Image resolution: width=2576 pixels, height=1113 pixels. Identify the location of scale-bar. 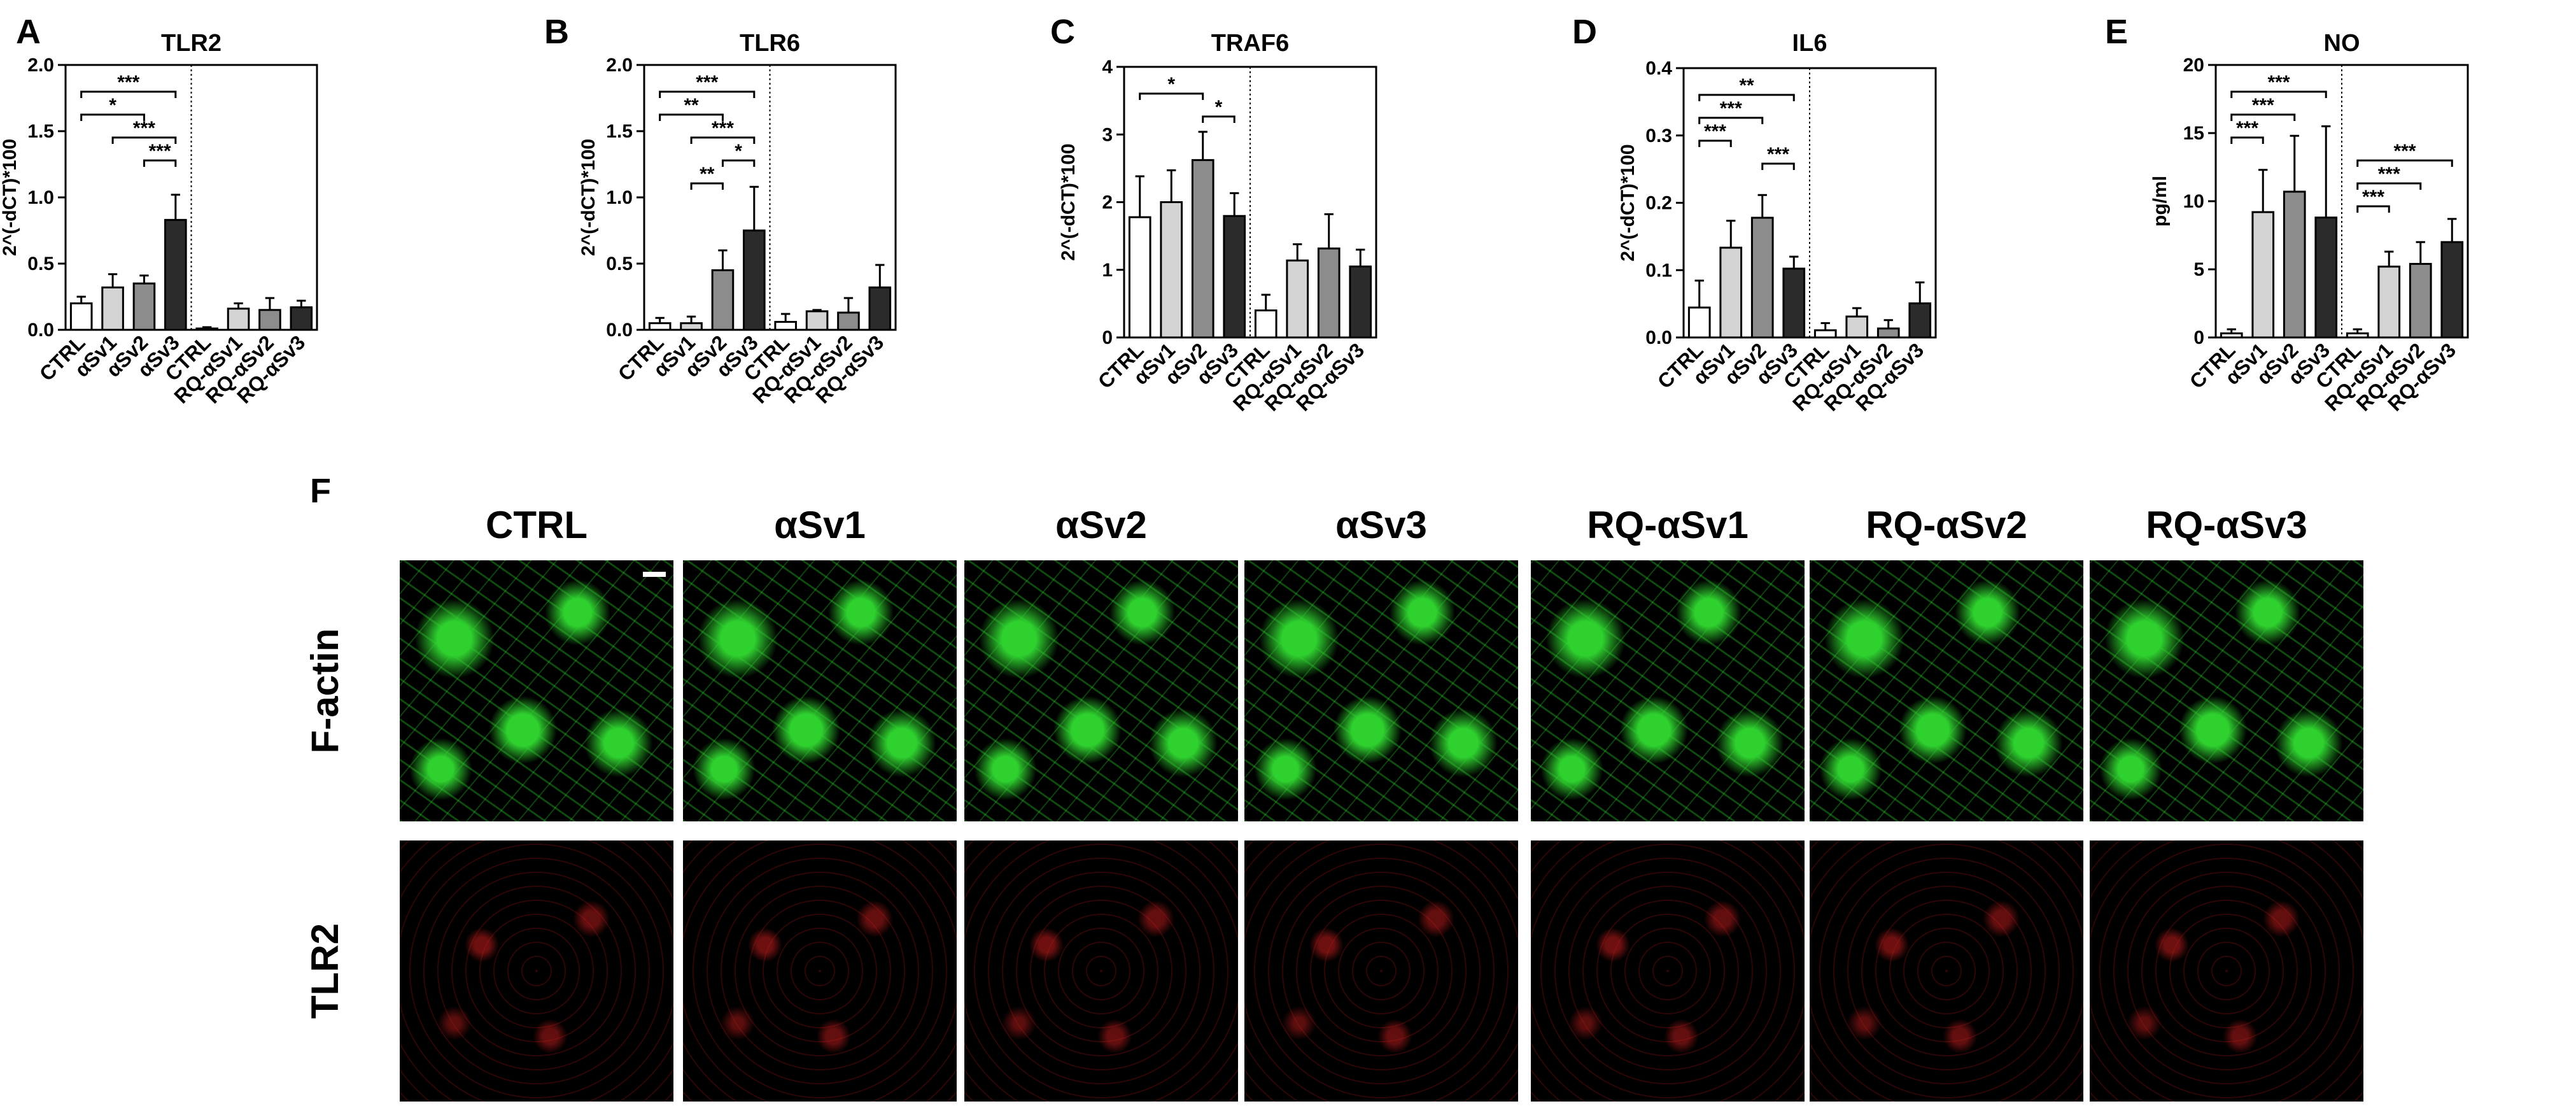
(655, 574).